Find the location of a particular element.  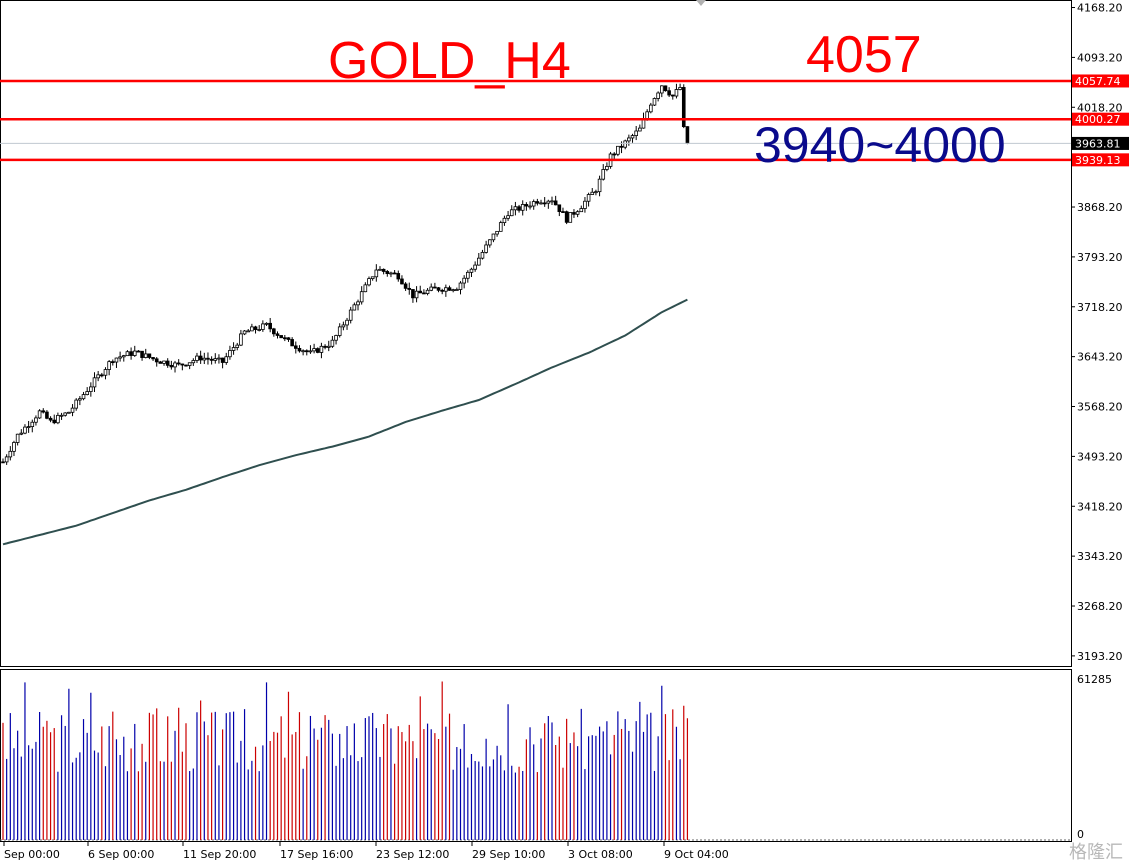

support-range-annotation: 3940~4000 is located at coordinates (880, 145).